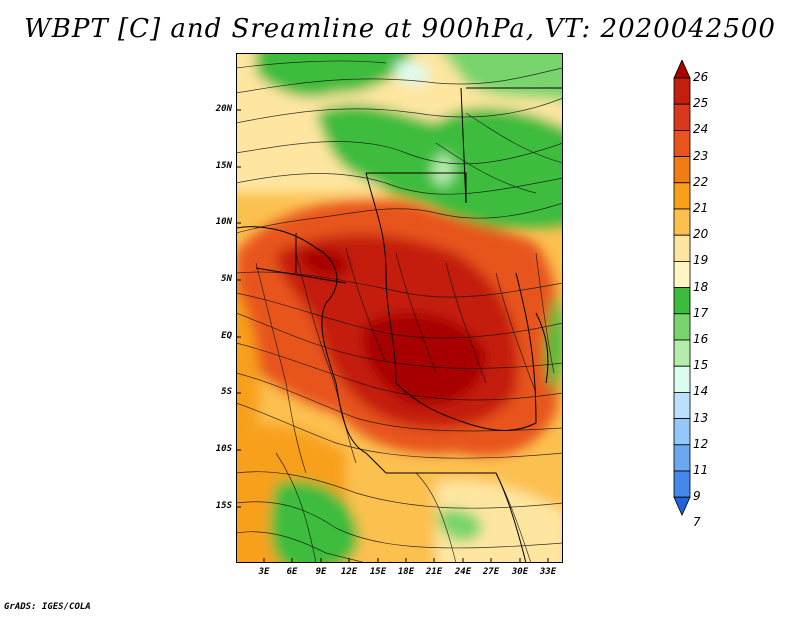  What do you see at coordinates (682, 69) in the screenshot?
I see `colorbar-top-arrow` at bounding box center [682, 69].